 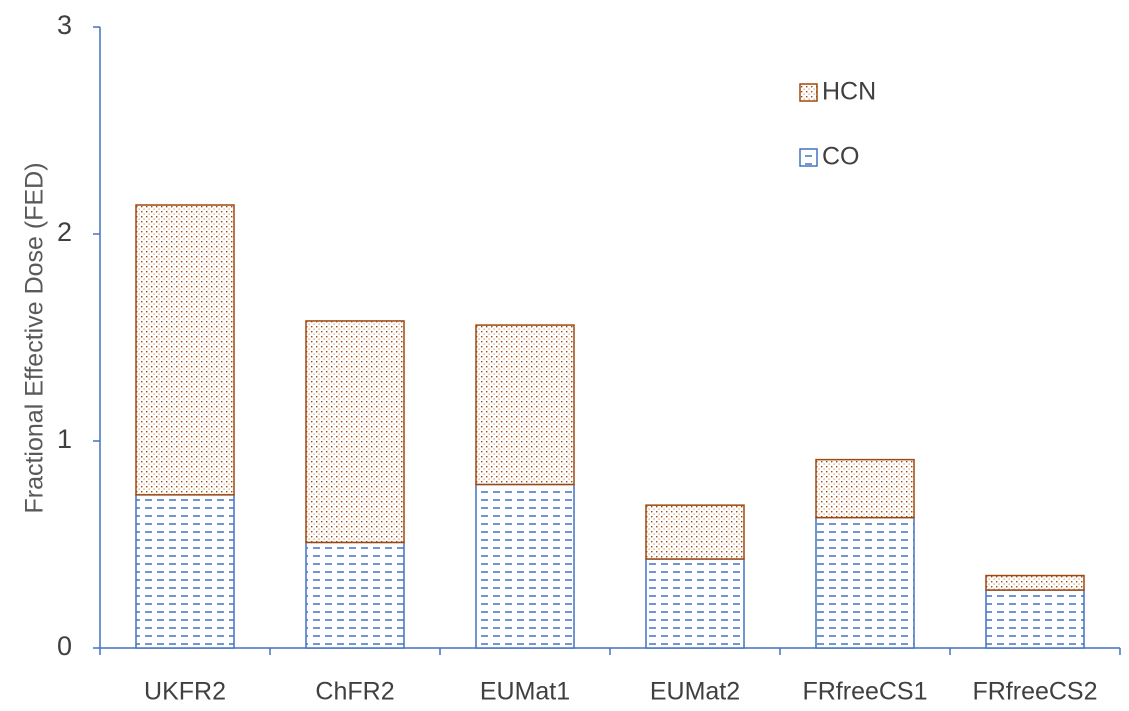 What do you see at coordinates (185, 692) in the screenshot?
I see `x-tick-label: UKFR2` at bounding box center [185, 692].